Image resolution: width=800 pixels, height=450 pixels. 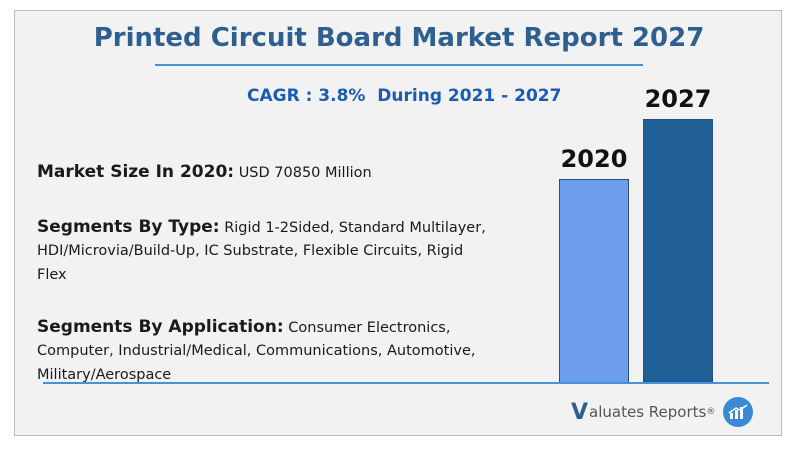 What do you see at coordinates (399, 38) in the screenshot?
I see `page-title: Printed Circuit Board Market Report 2027` at bounding box center [399, 38].